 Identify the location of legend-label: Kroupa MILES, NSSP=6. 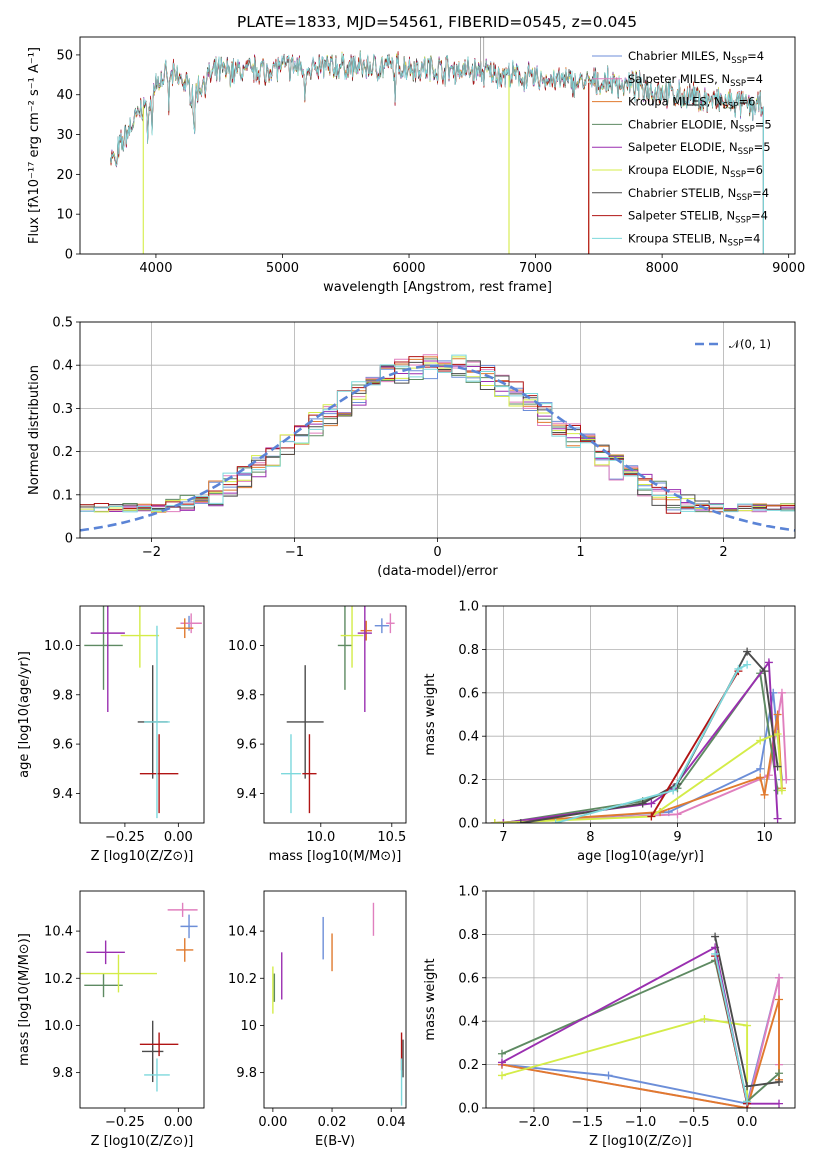
(691, 103).